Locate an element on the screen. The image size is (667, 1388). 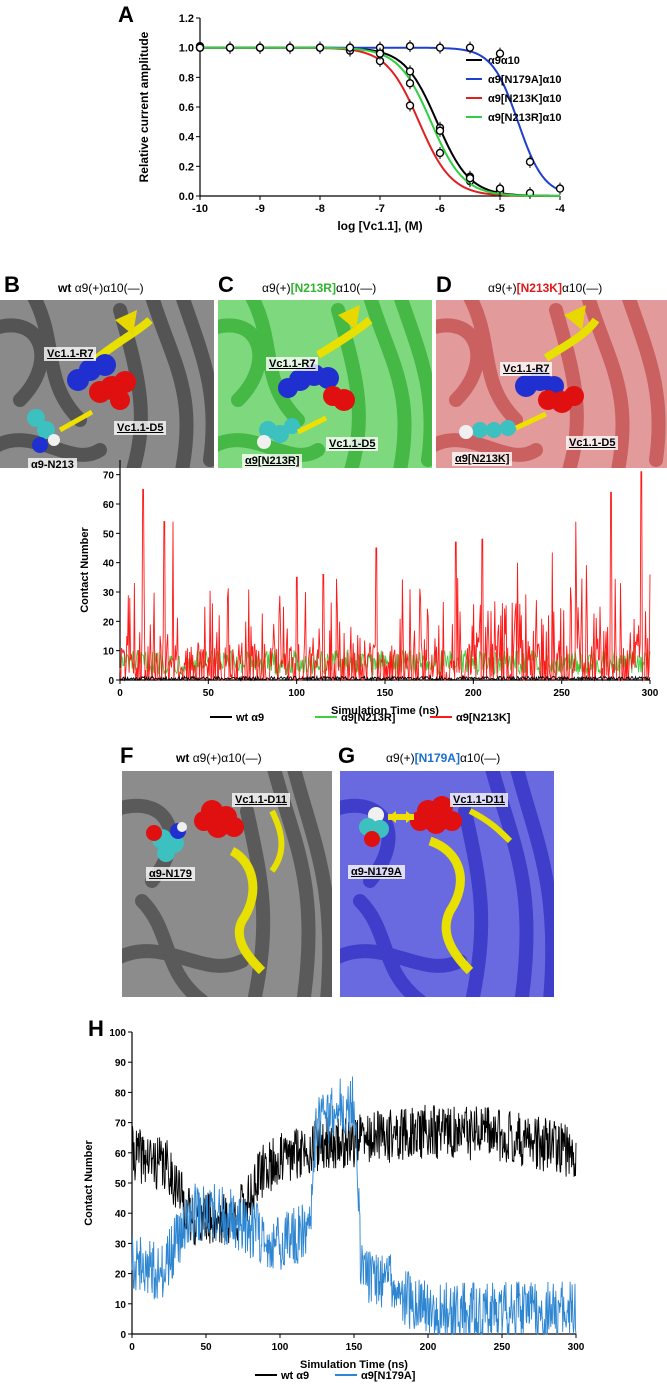
x-axis-label: log [Vc1.1], (M) is located at coordinates (379, 226).